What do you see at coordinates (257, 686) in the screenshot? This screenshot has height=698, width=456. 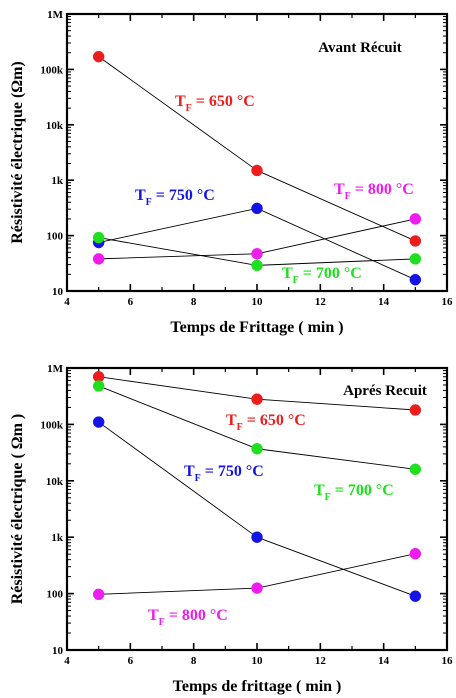 I see `x-axis-title: Temps de frittage ( min )` at bounding box center [257, 686].